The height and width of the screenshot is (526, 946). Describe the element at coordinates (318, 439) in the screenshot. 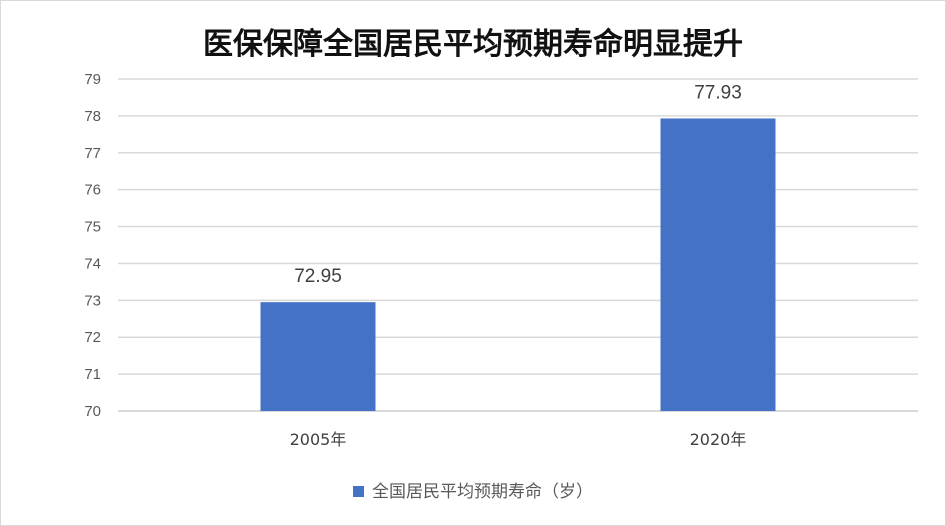

I see `x-tick-label: 2005年` at that location.